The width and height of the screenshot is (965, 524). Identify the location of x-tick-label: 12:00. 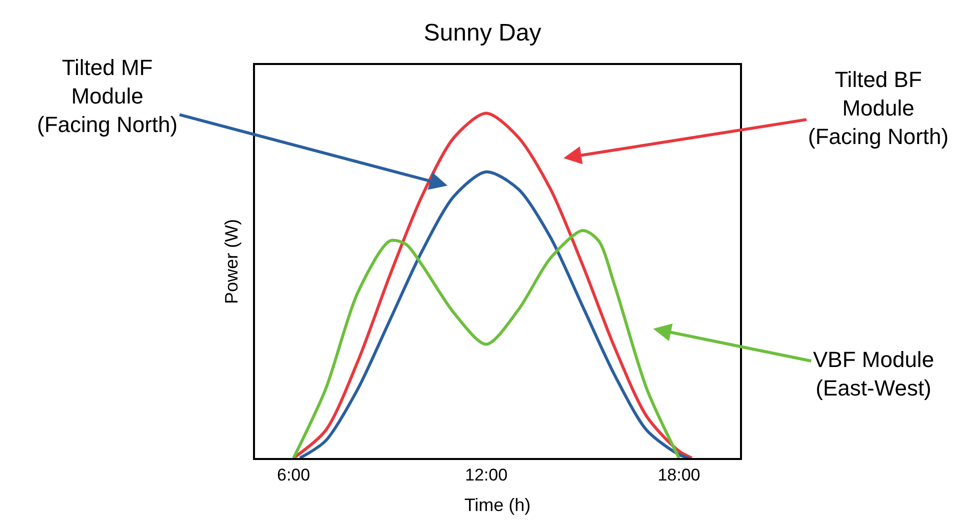
(486, 474).